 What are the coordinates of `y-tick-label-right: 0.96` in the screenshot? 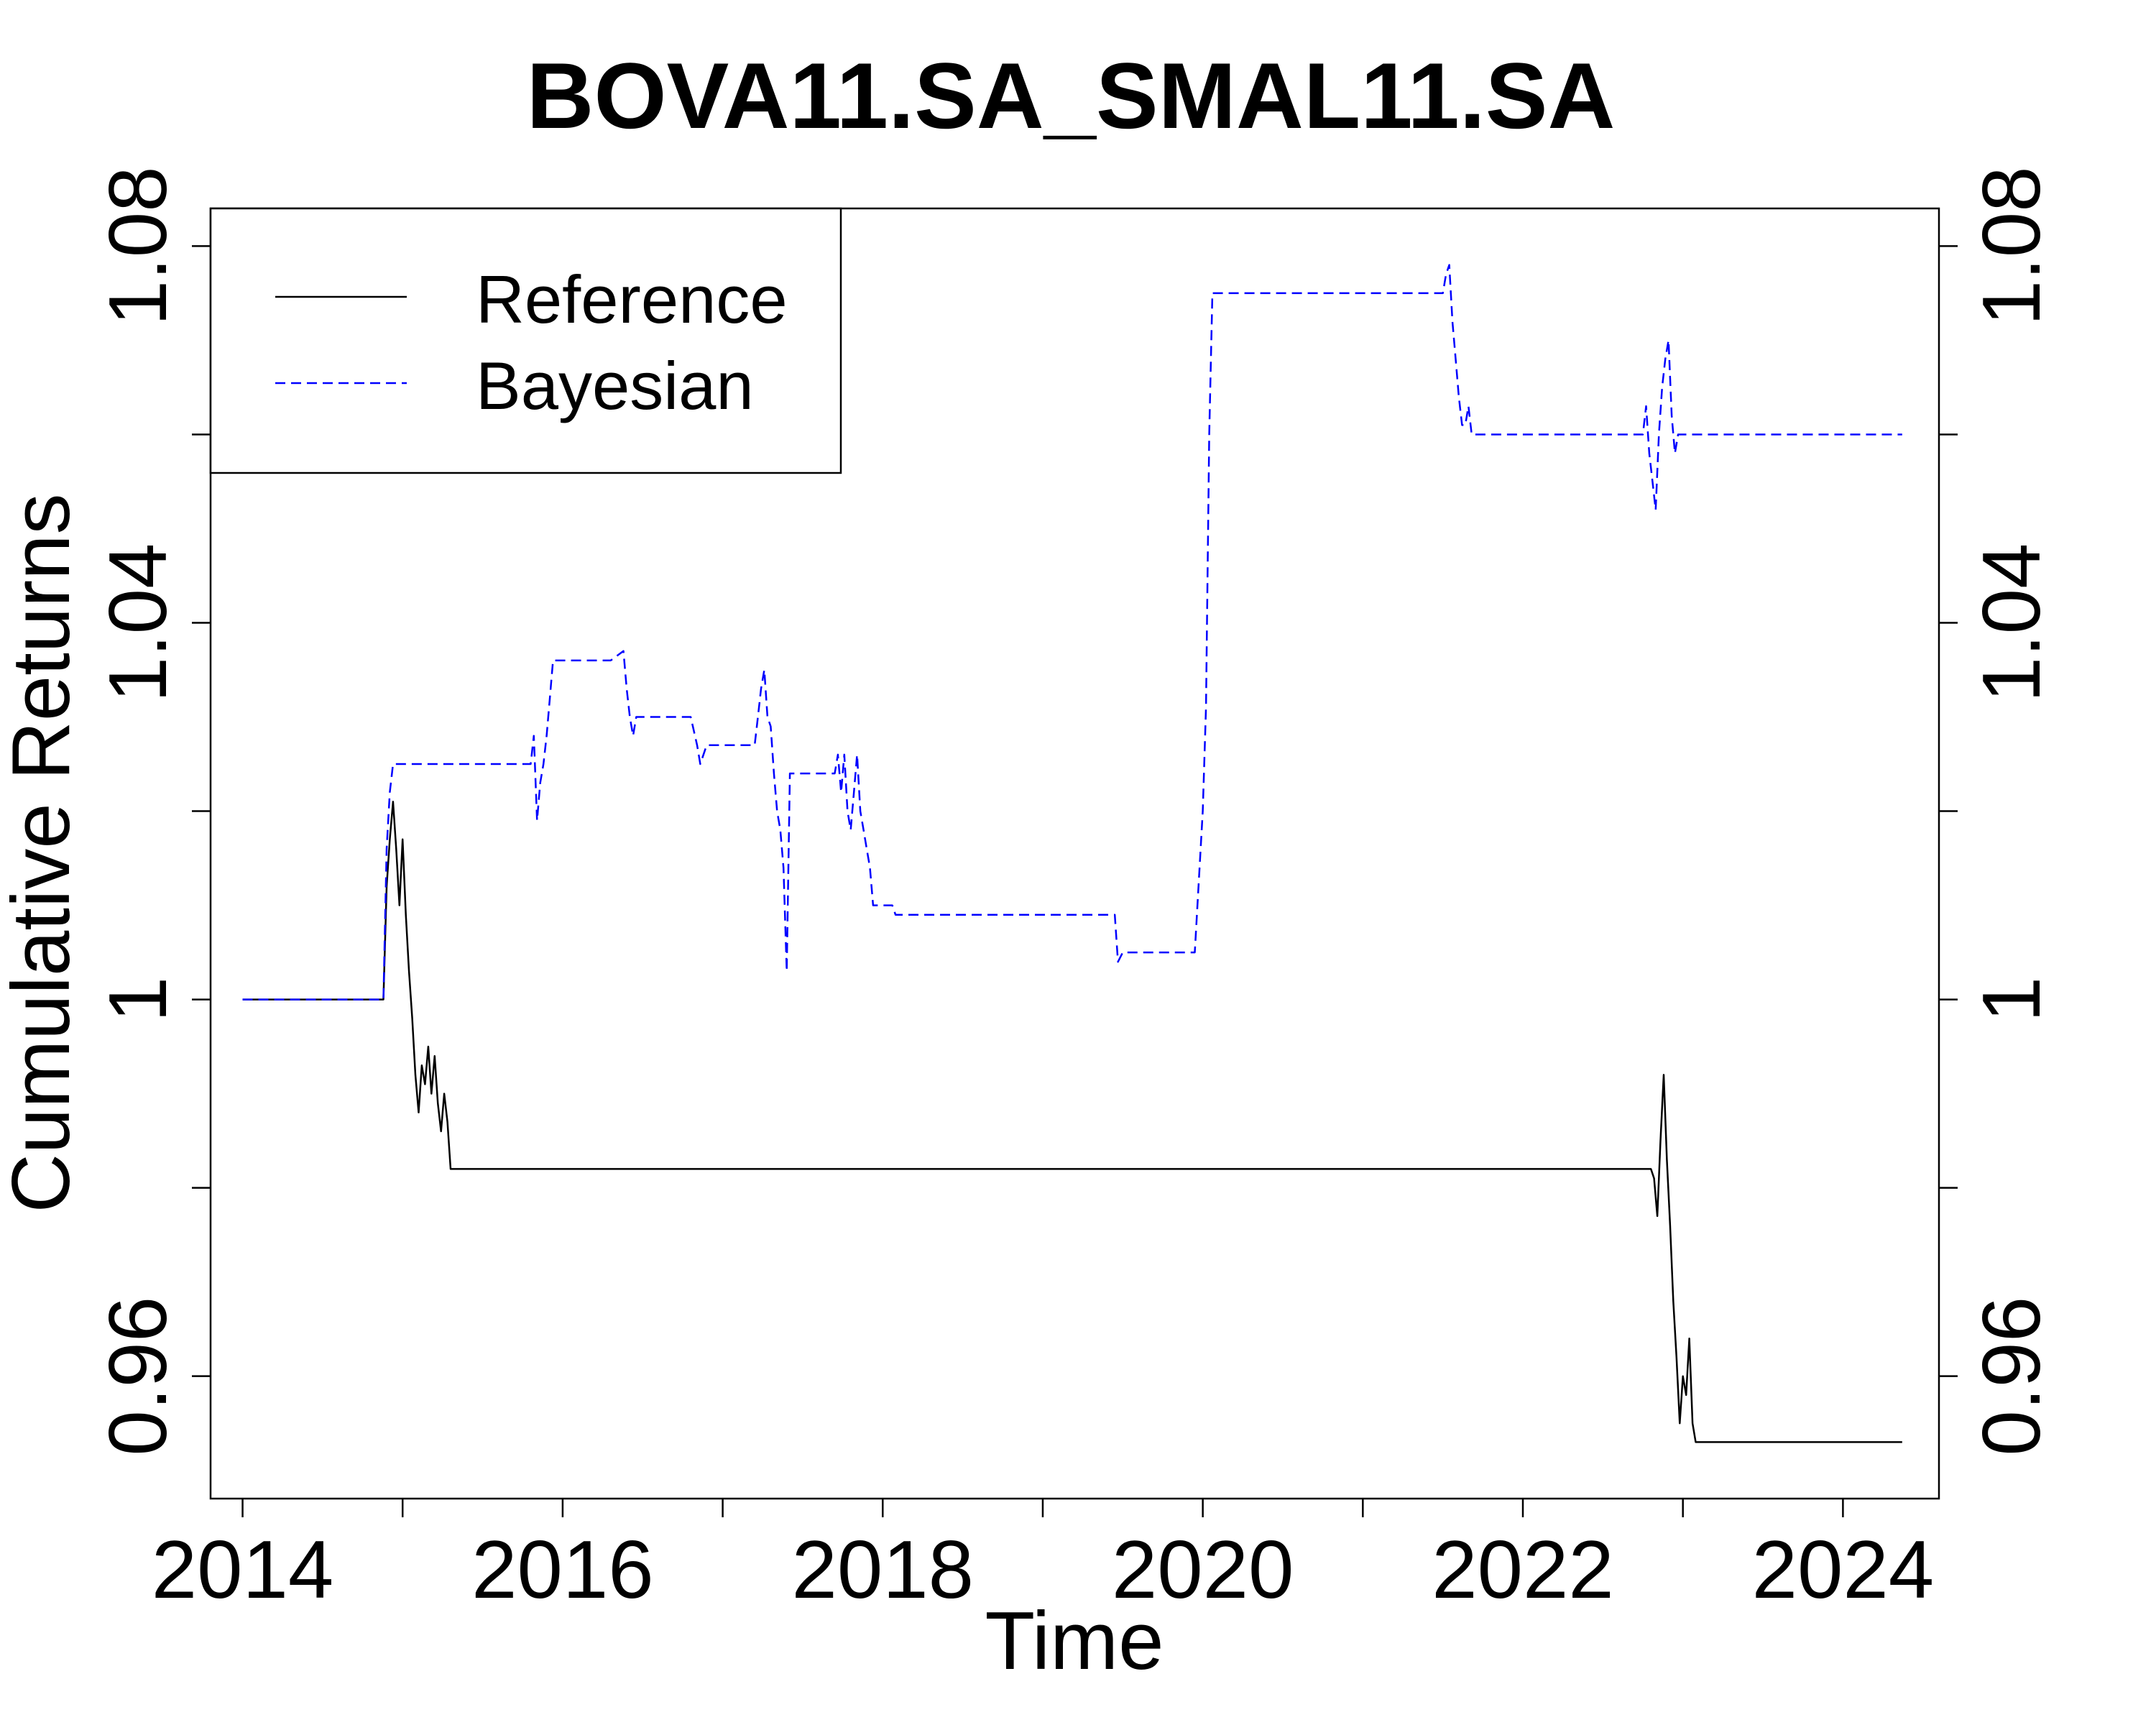 It's located at (2012, 1376).